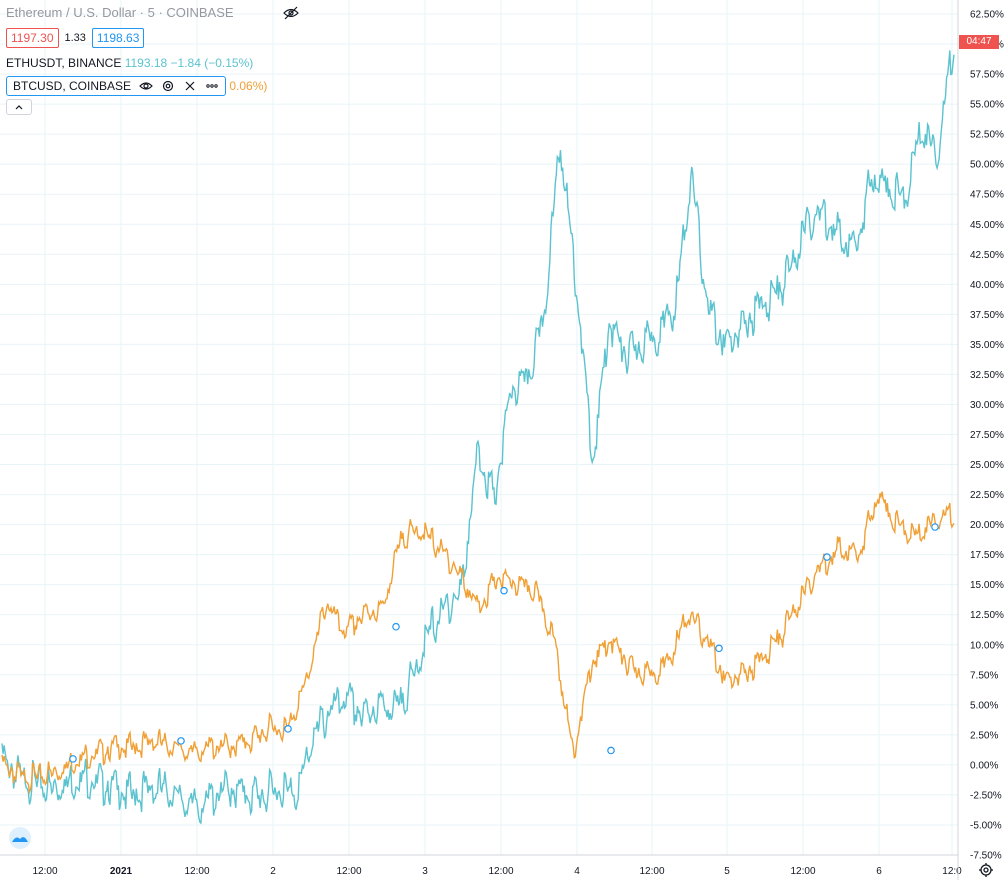  Describe the element at coordinates (987, 345) in the screenshot. I see `y-tick-label: 35.00%` at that location.